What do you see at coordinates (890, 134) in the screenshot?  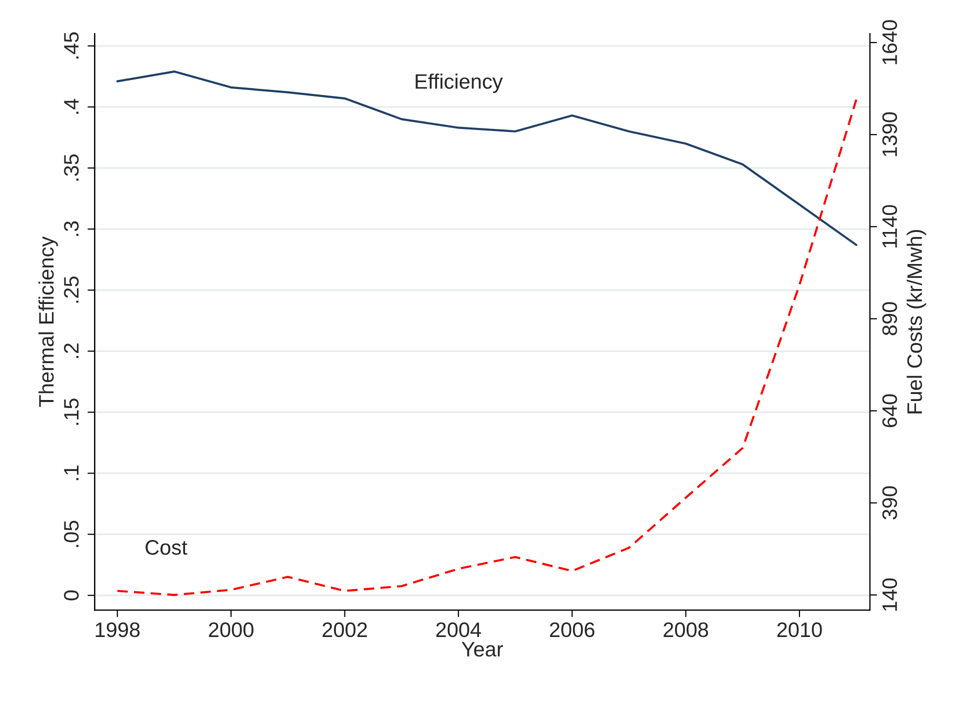 I see `y2-tick-label: 1390` at bounding box center [890, 134].